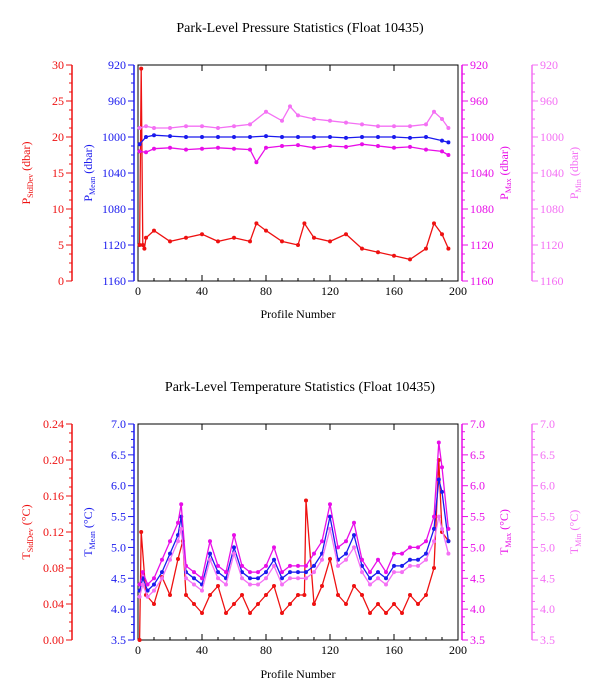 The height and width of the screenshot is (698, 605). What do you see at coordinates (487, 173) in the screenshot?
I see `pressure-max-axis: 1160 1120 1080 1040 1000 960 920 PMax (dbar)` at bounding box center [487, 173].